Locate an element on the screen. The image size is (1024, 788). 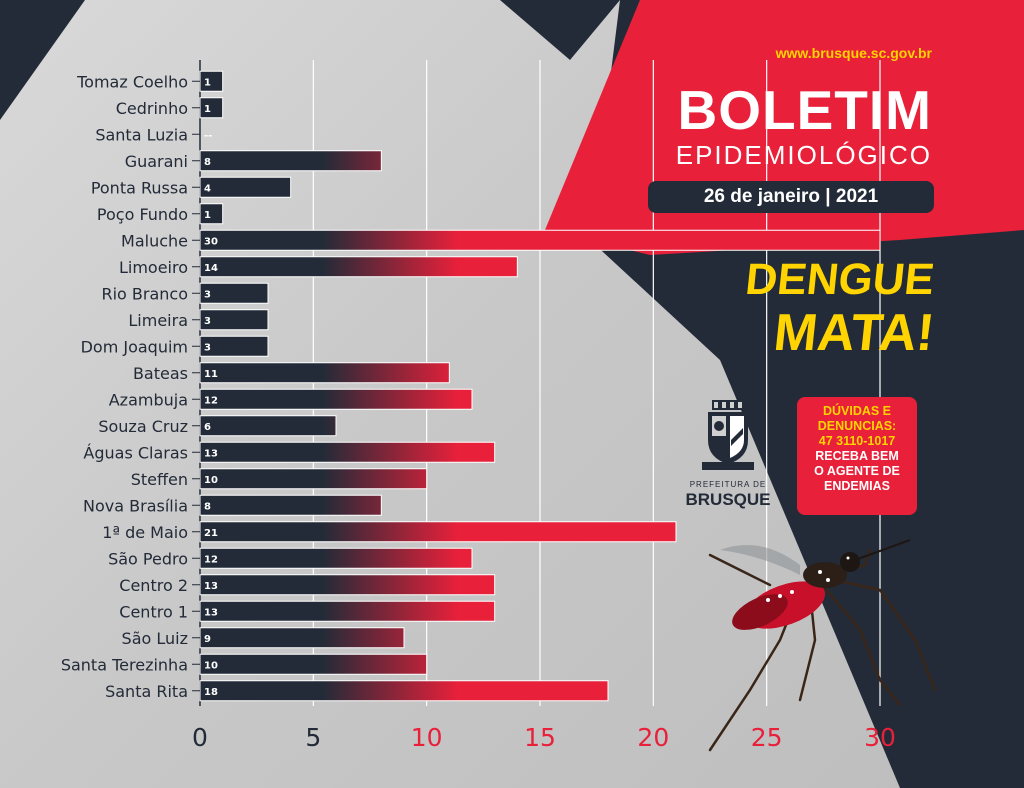
mosquito-icon is located at coordinates (822, 645).